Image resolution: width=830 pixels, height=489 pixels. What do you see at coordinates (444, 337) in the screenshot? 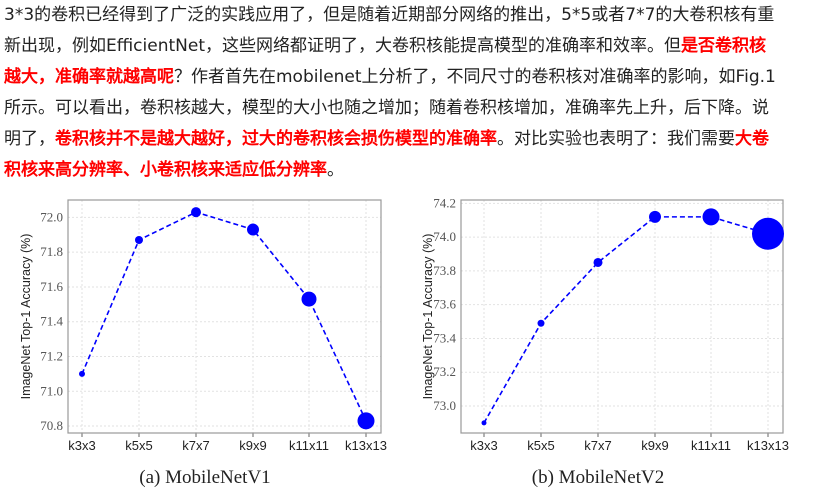
I see `y-tick-label: 73.4` at bounding box center [444, 337].